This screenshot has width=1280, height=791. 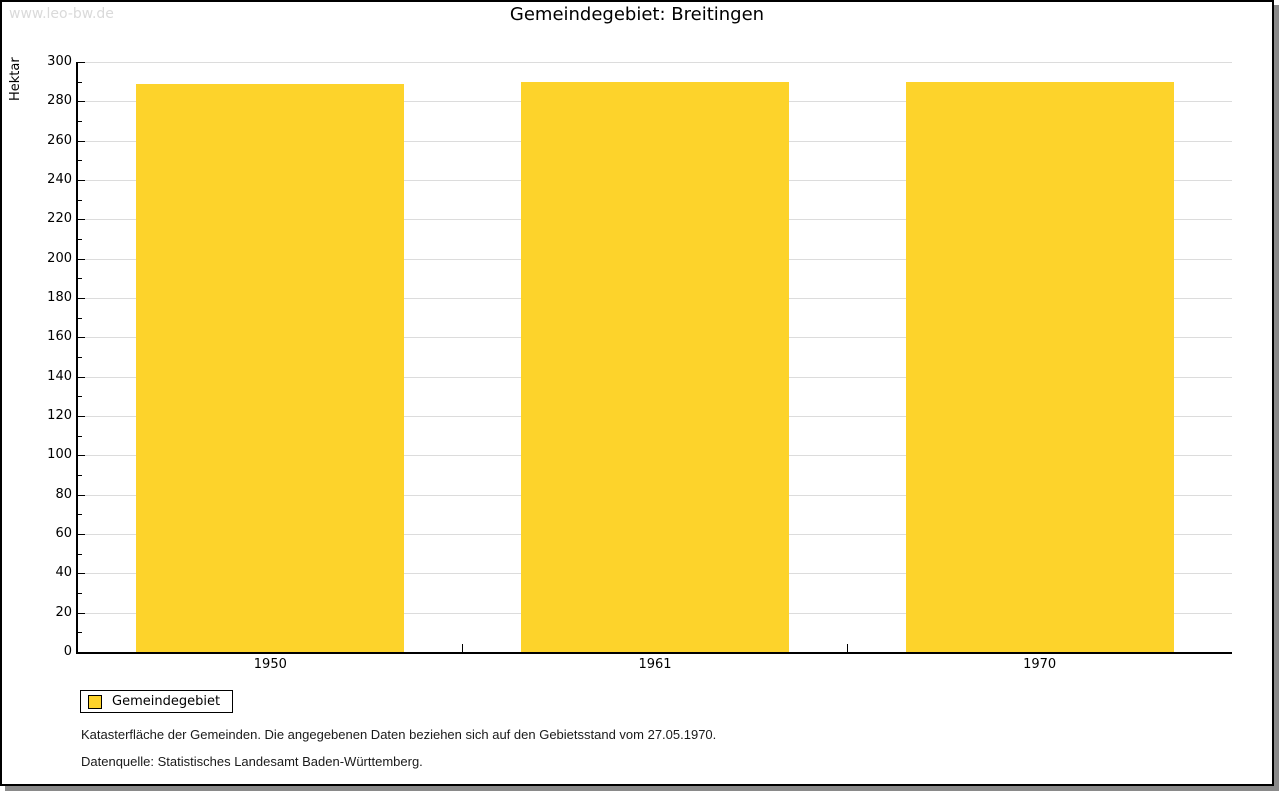 What do you see at coordinates (59, 140) in the screenshot?
I see `y-tick-label: 260` at bounding box center [59, 140].